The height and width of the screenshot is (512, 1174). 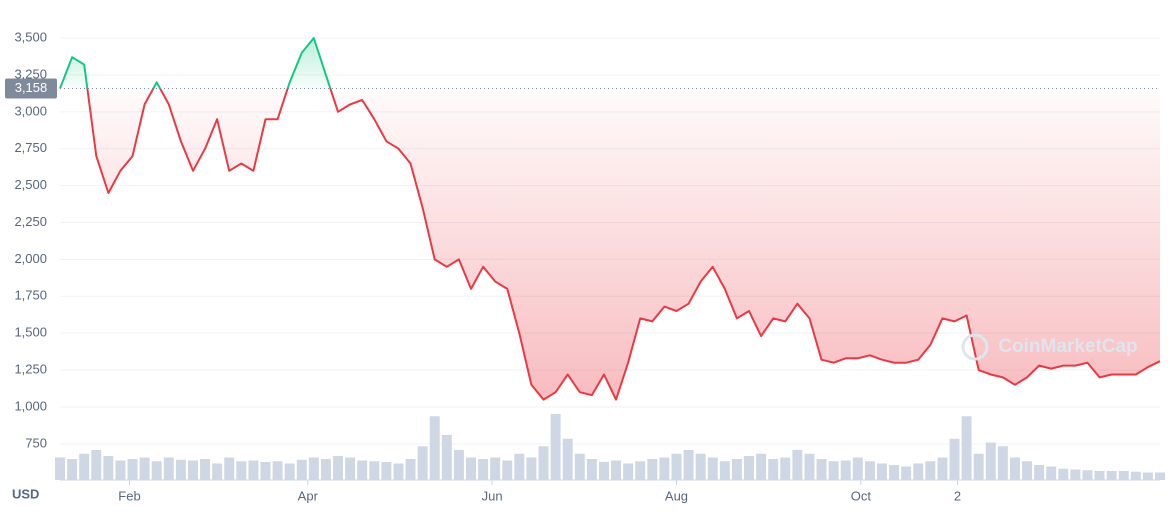 I want to click on x-tick-label: Feb, so click(x=129, y=495).